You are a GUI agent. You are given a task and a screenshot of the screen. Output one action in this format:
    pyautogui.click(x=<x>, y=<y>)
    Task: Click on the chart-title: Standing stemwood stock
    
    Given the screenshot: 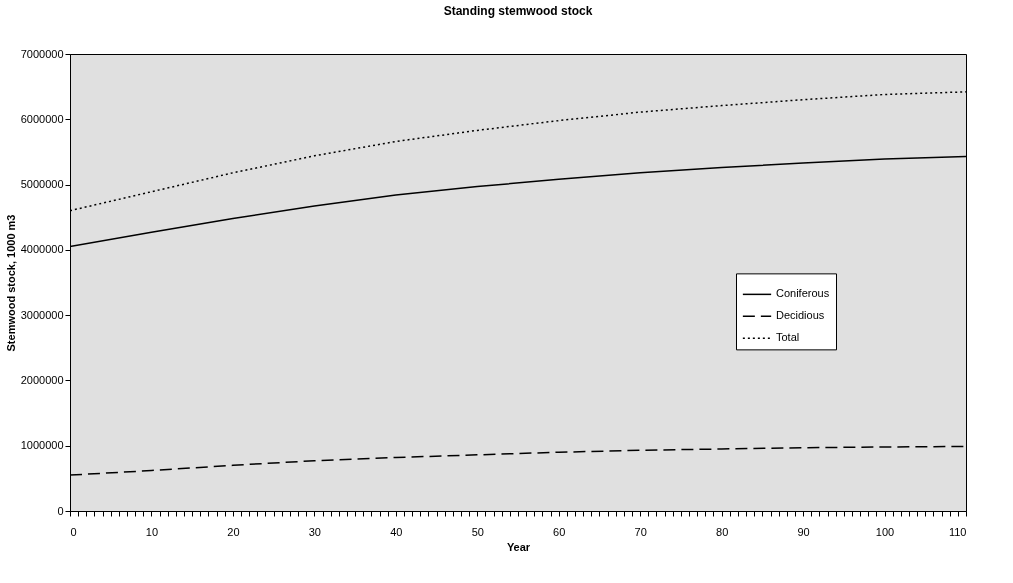 What is the action you would take?
    pyautogui.click(x=518, y=11)
    